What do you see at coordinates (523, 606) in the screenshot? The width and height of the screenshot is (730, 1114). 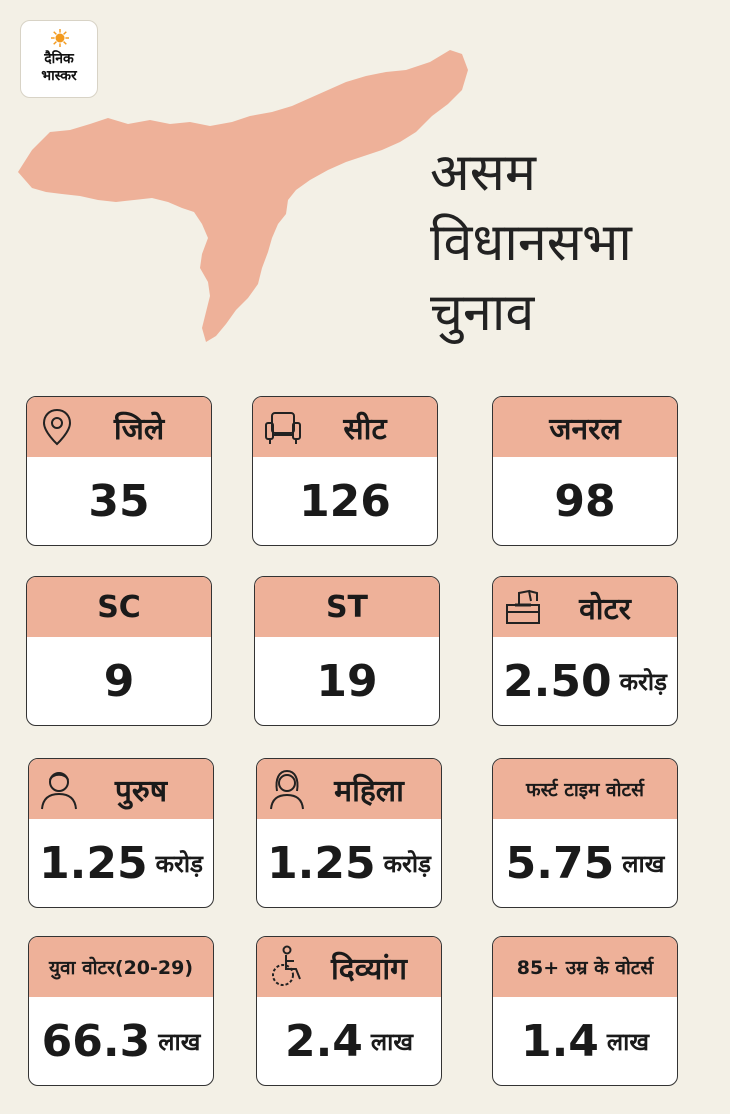 I see `ballot-box-icon` at bounding box center [523, 606].